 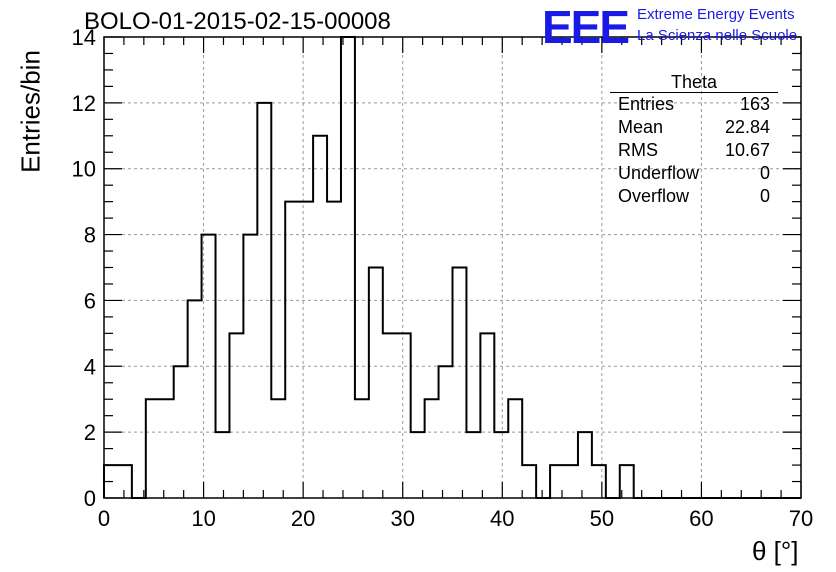 What do you see at coordinates (747, 127) in the screenshot?
I see `stats-value: 22.84` at bounding box center [747, 127].